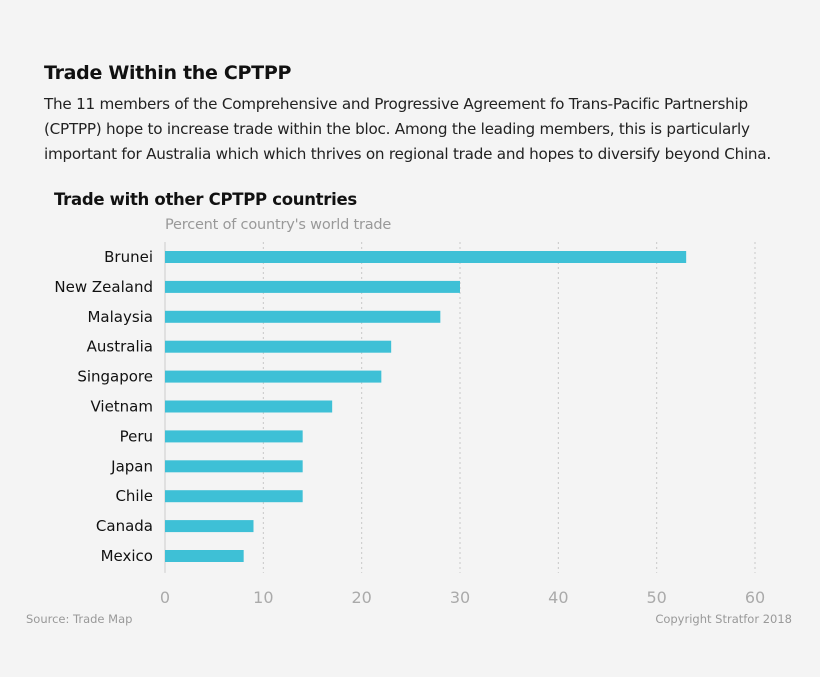  Describe the element at coordinates (168, 73) in the screenshot. I see `page-title: Trade Within the CPTPP` at that location.